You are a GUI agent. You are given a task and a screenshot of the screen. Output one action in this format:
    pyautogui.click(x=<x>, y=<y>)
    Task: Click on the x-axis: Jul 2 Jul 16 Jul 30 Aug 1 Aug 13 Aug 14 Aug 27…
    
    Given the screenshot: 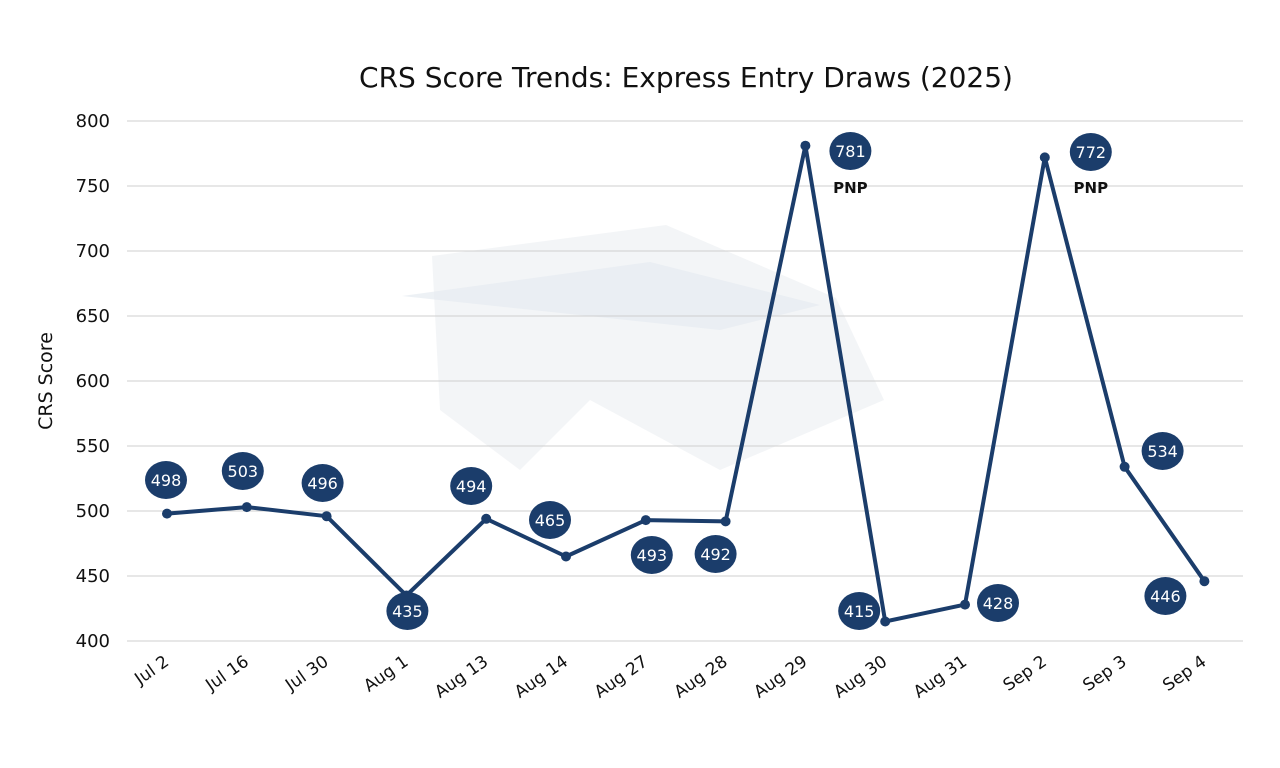 What is the action you would take?
    pyautogui.click(x=670, y=677)
    